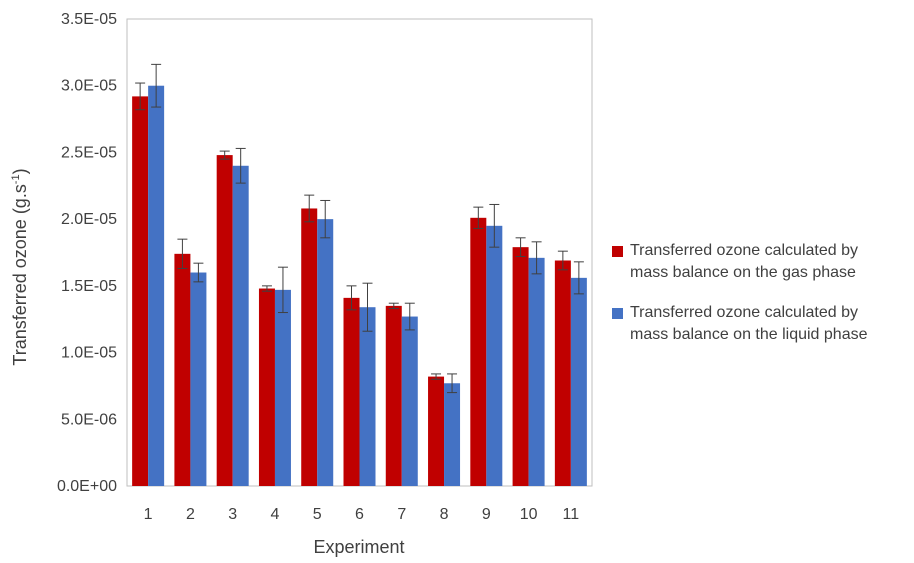 The image size is (914, 563). What do you see at coordinates (20, 171) in the screenshot?
I see `y-axis-title-end: )` at bounding box center [20, 171].